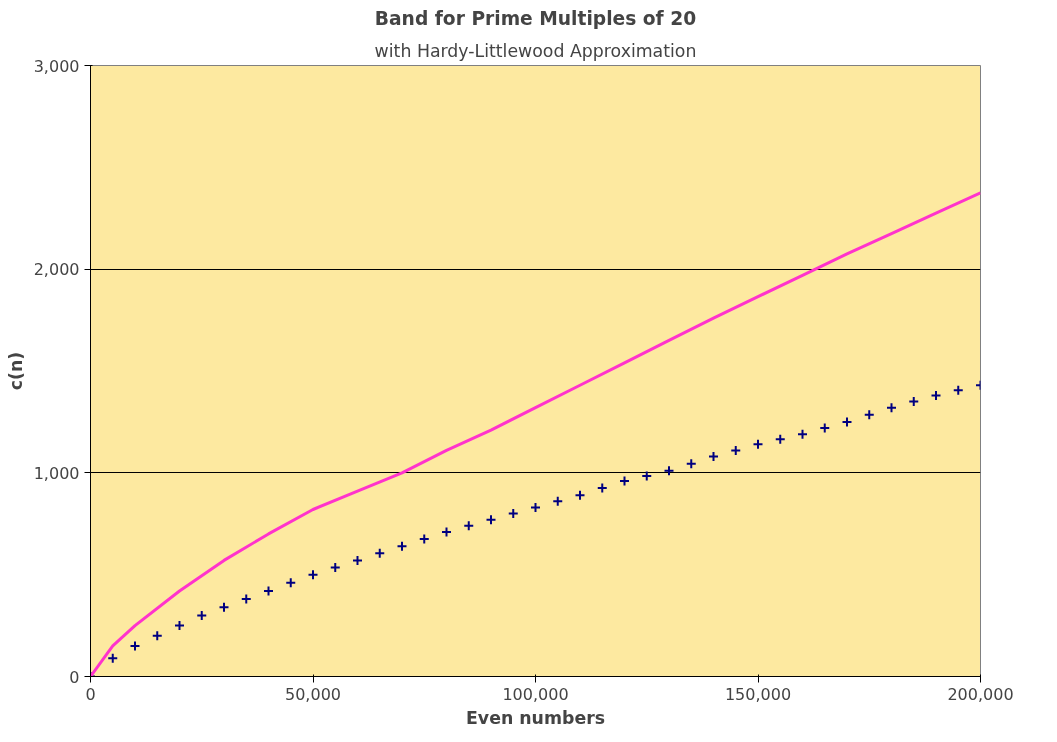 This screenshot has width=1057, height=742. I want to click on y-tick-label: 1,000, so click(56, 473).